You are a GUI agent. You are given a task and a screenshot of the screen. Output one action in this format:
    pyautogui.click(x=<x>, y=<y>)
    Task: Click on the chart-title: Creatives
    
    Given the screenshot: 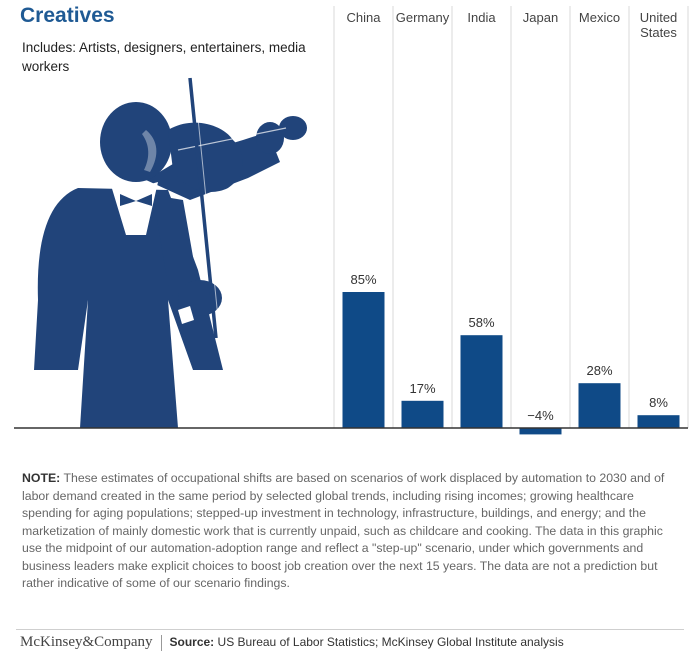 What is the action you would take?
    pyautogui.click(x=67, y=15)
    